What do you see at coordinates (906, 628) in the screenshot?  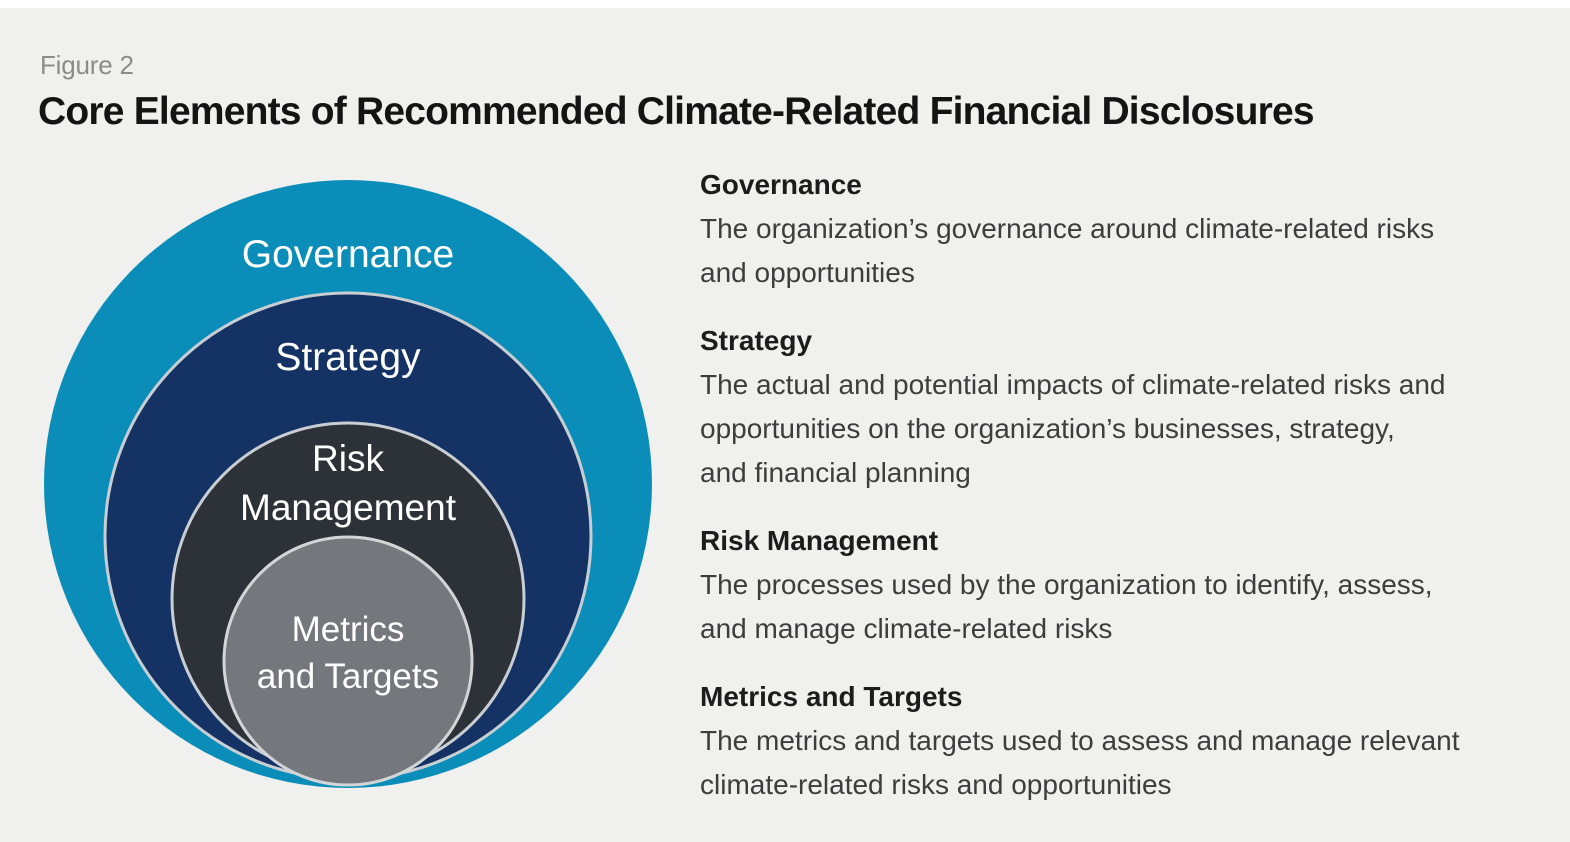 I see `risk-management-body-line: and manage climate-related risks` at bounding box center [906, 628].